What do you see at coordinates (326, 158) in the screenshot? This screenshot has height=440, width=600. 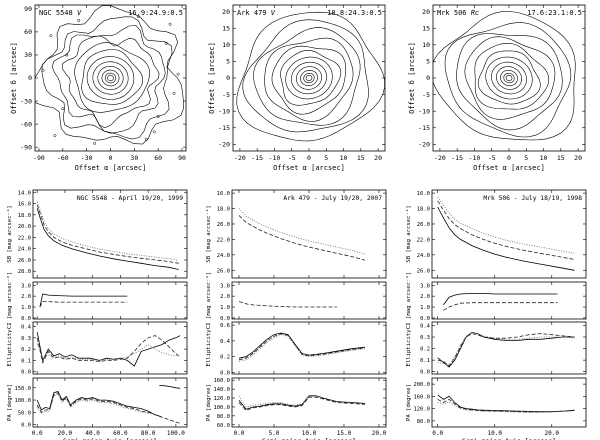 I see `x-tick-label: 5` at bounding box center [326, 158].